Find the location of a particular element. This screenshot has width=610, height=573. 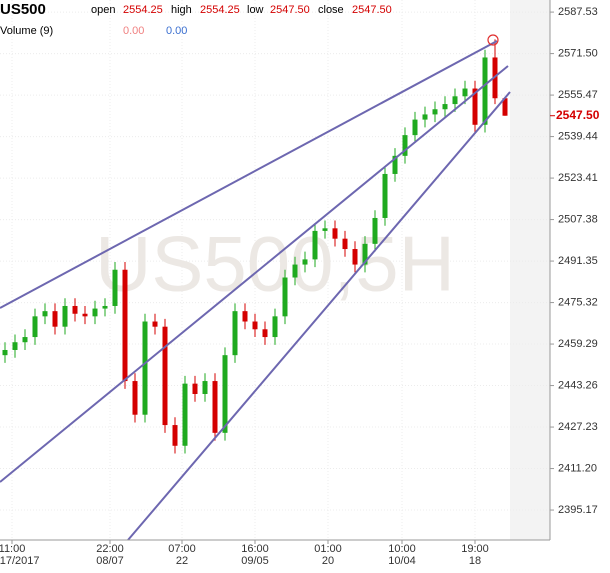

watermark: US500,5H is located at coordinates (275, 264).